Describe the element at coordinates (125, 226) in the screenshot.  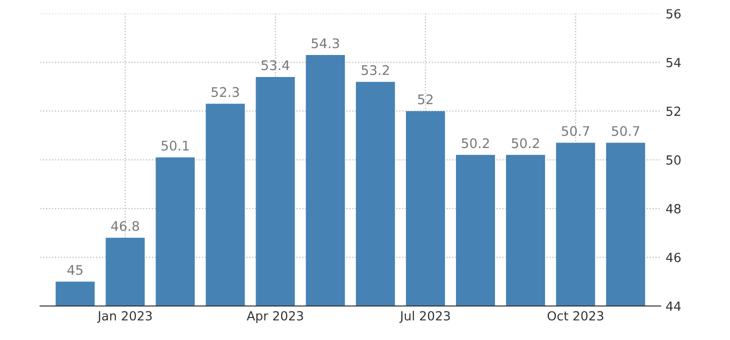
I see `data-label: 46.8` at that location.